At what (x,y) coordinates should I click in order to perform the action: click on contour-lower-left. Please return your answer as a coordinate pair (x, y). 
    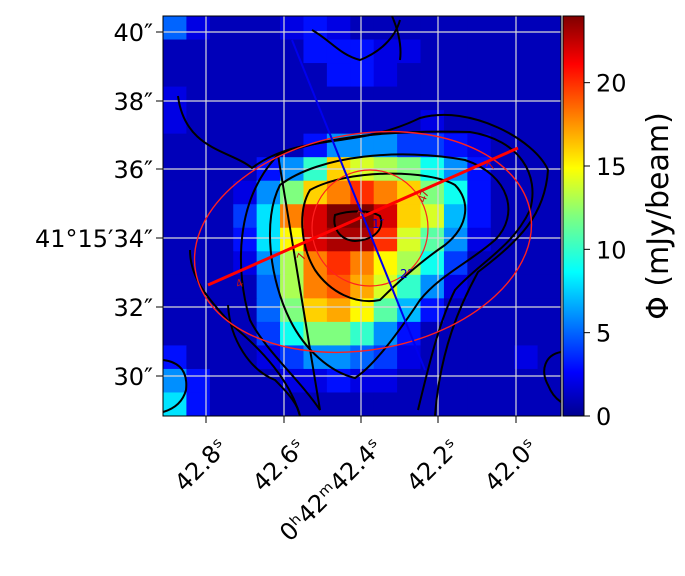
    Looking at the image, I should click on (264, 360).